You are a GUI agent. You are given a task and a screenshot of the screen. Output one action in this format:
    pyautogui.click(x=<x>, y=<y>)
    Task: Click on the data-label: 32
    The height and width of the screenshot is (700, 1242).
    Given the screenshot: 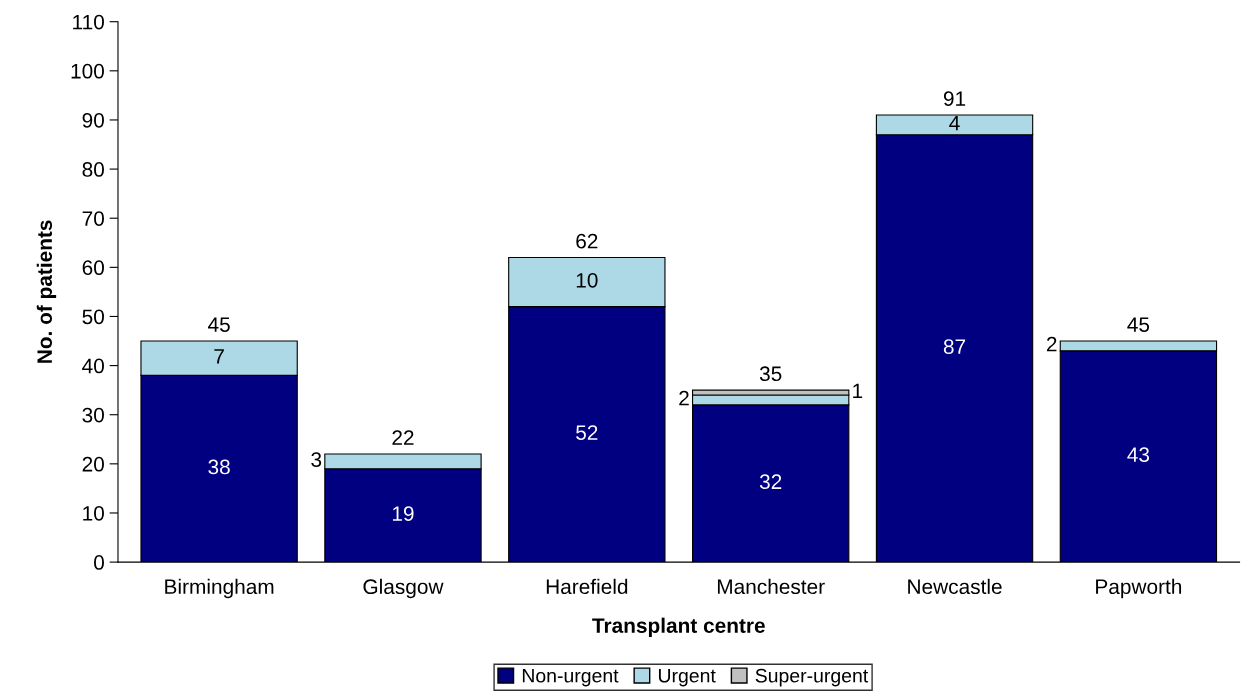 What is the action you would take?
    pyautogui.click(x=770, y=482)
    